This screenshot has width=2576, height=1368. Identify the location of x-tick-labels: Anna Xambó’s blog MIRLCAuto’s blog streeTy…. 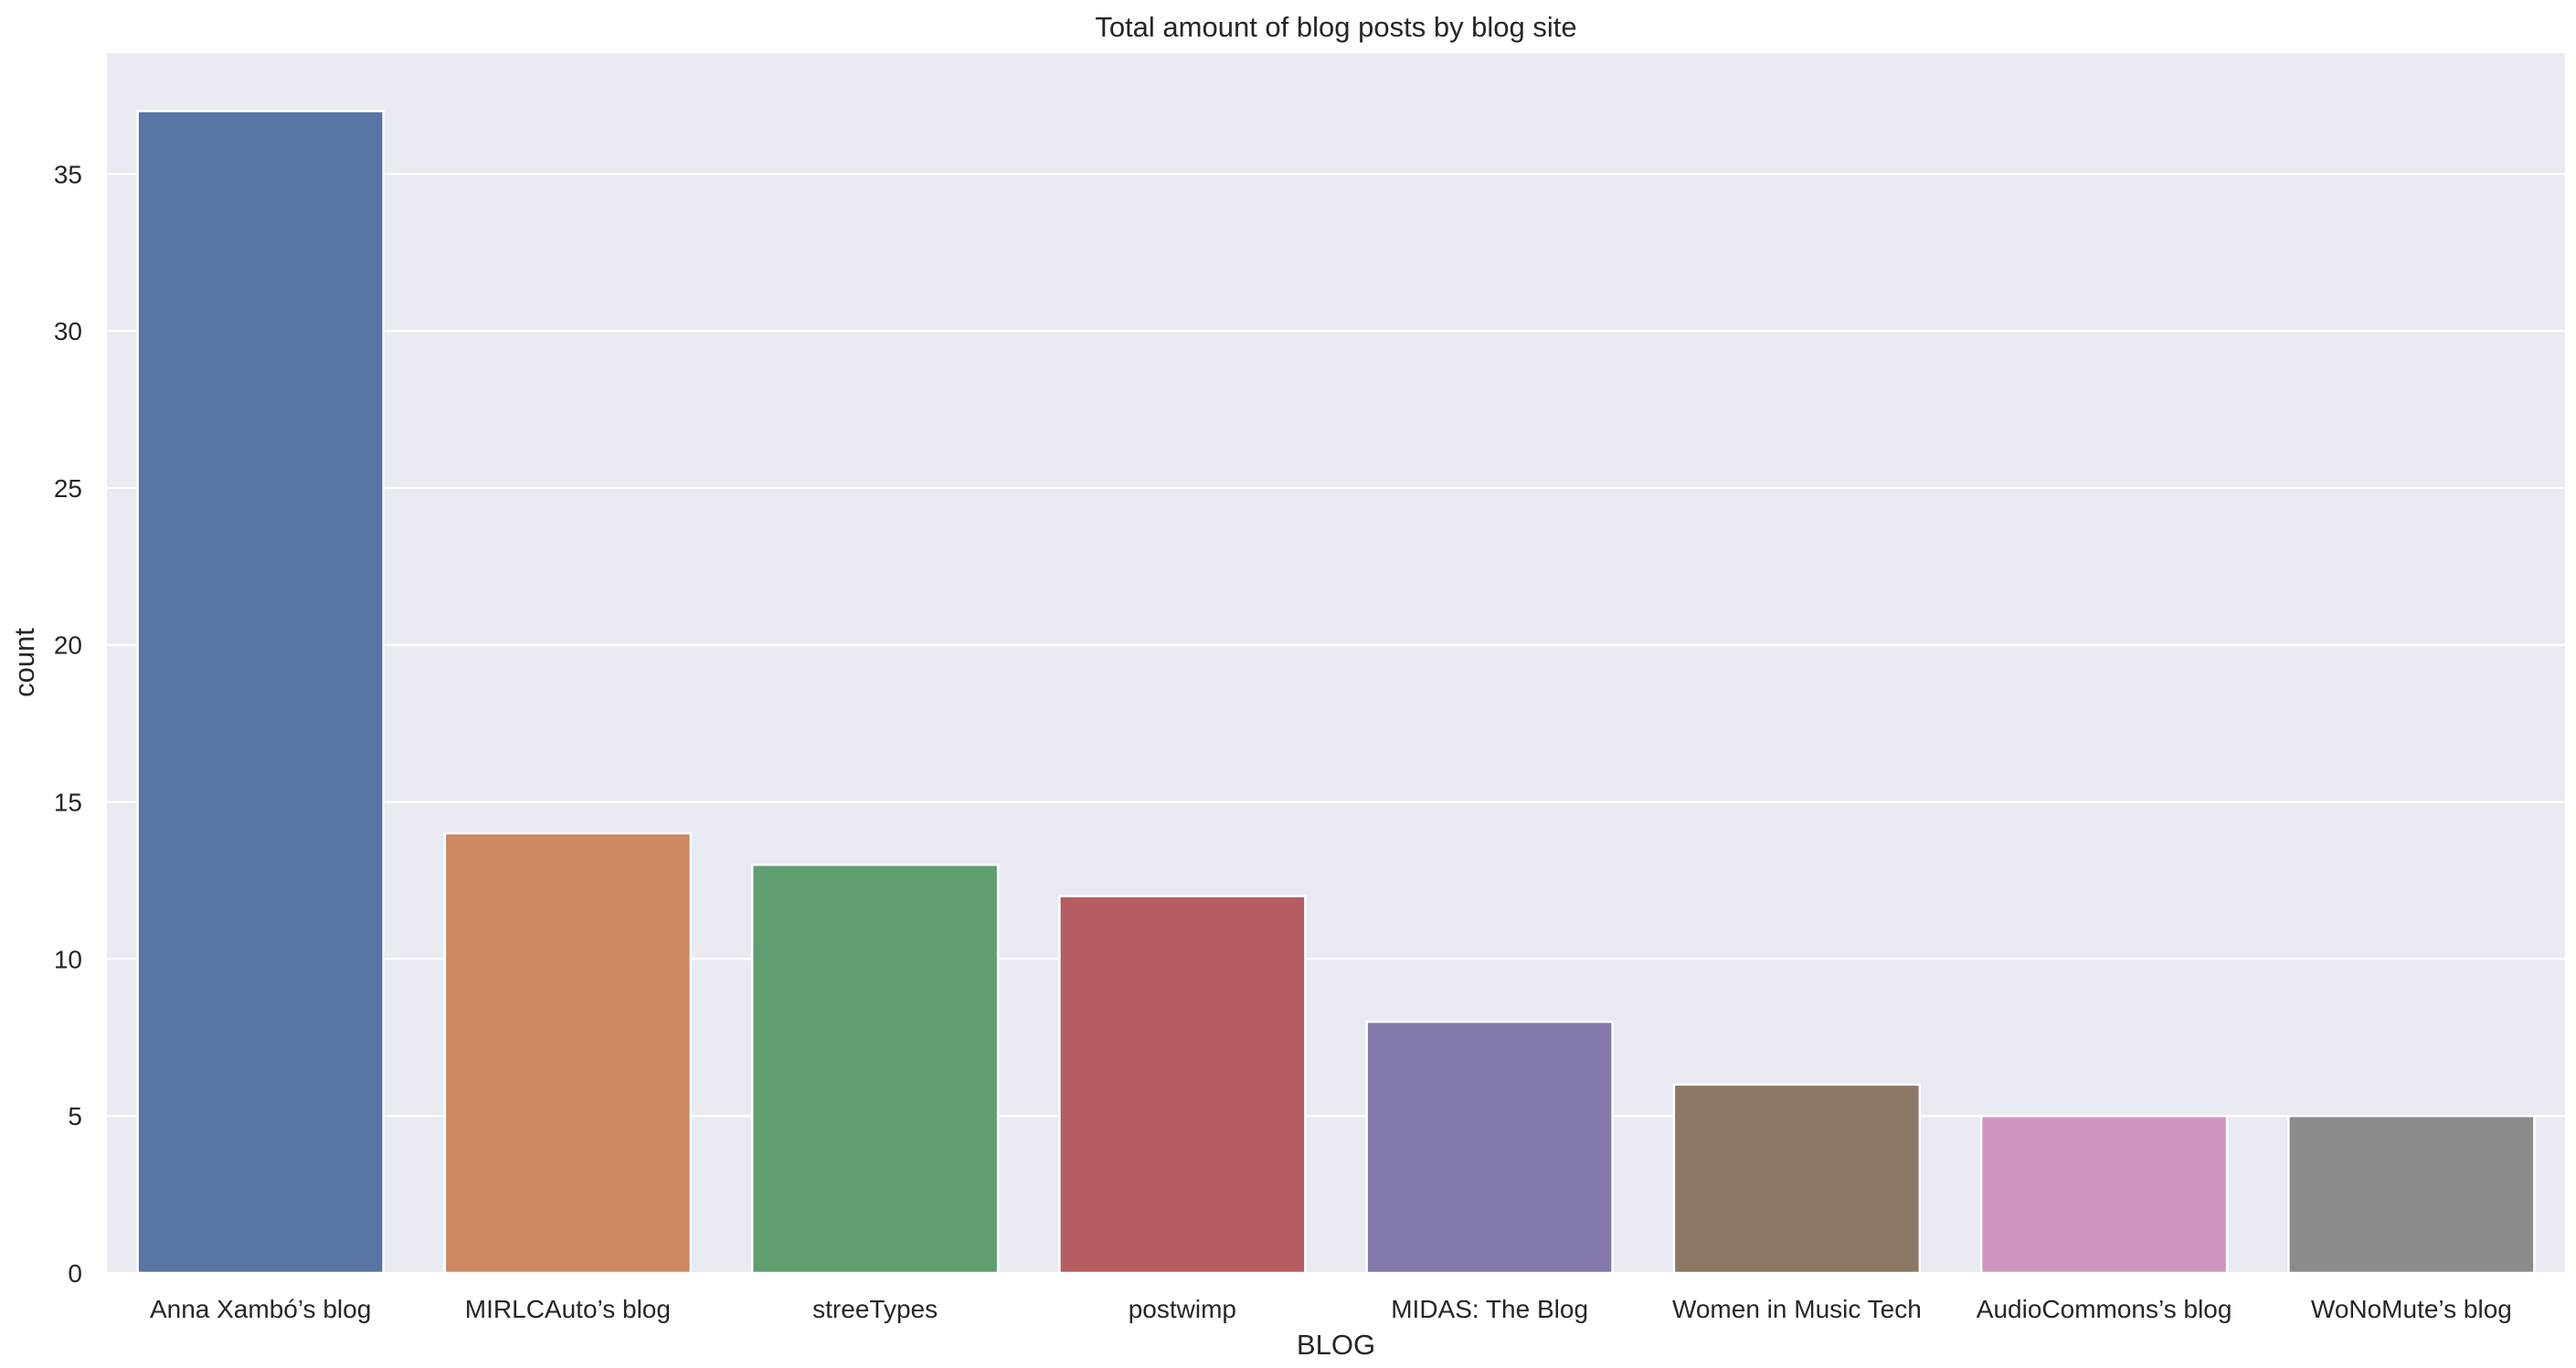
(1331, 1309).